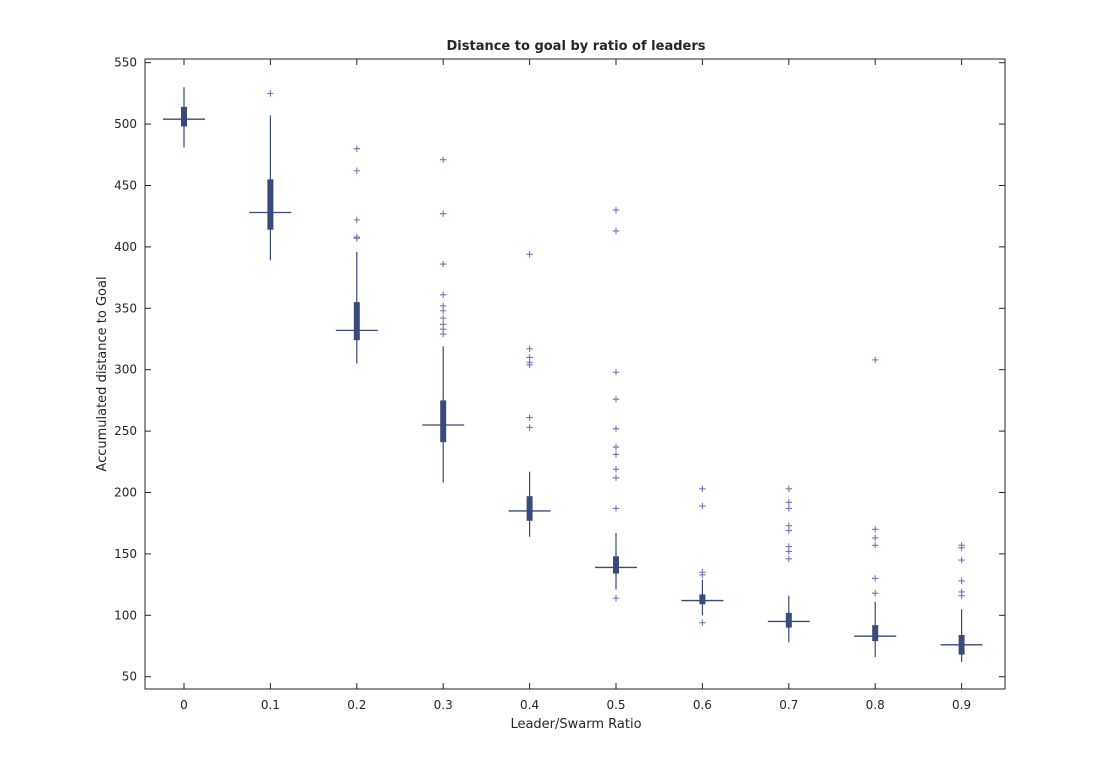 Image resolution: width=1112 pixels, height=780 pixels. I want to click on x-tick-label: 0.4, so click(529, 705).